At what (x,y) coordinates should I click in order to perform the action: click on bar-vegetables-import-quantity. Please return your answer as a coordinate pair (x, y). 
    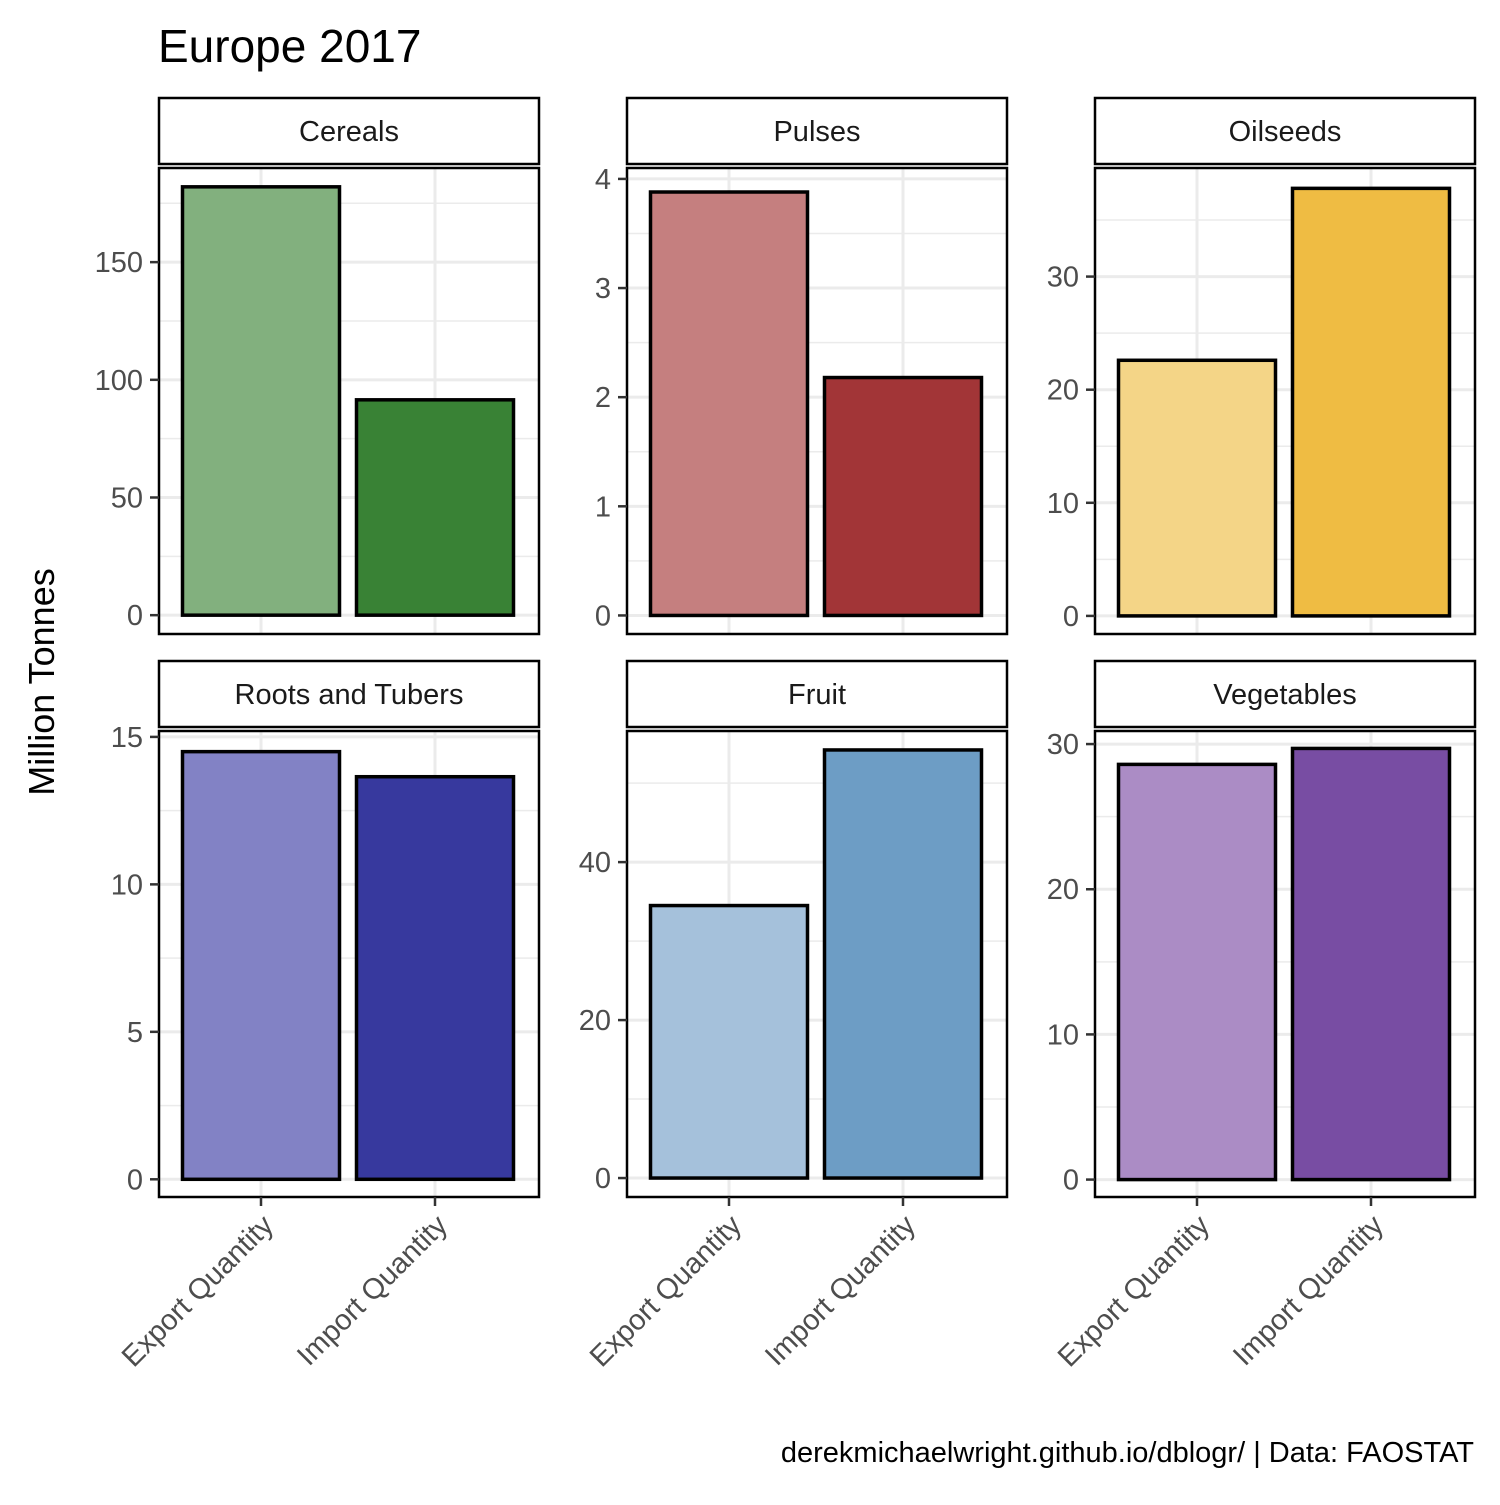
    Looking at the image, I should click on (1371, 964).